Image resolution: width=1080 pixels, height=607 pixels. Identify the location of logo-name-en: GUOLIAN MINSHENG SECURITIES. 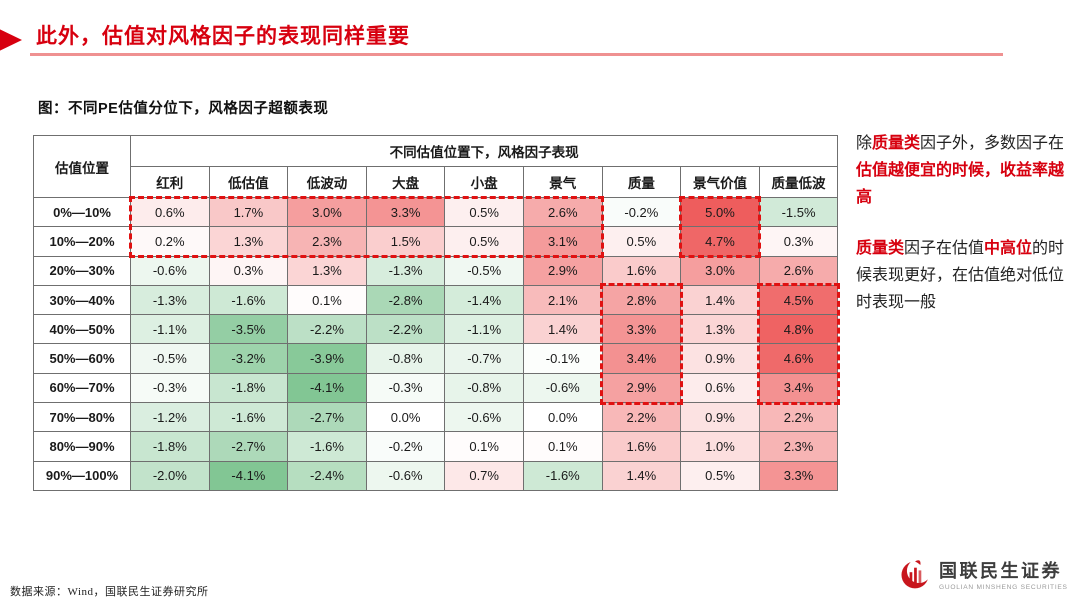
(1003, 587).